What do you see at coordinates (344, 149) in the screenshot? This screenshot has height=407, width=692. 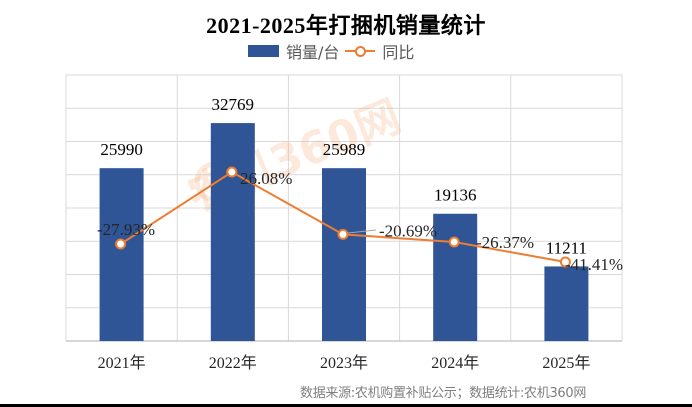 I see `bar-value-label: 25989` at bounding box center [344, 149].